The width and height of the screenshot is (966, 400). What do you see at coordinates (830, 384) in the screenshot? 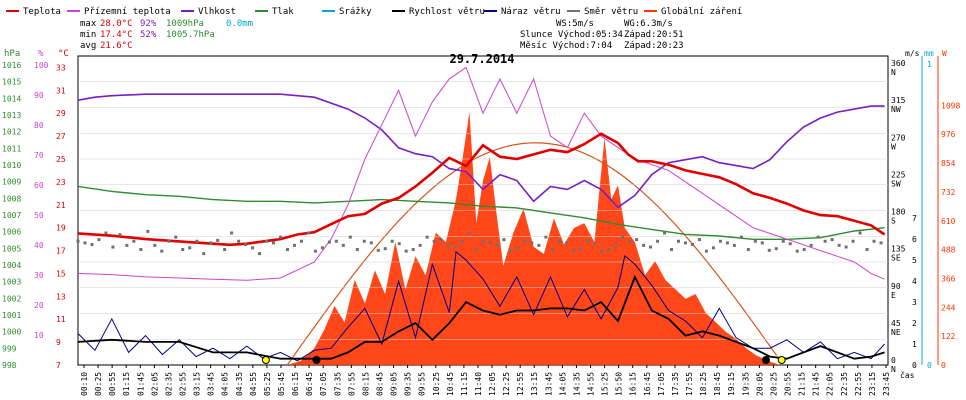
I see `x-tick-label: 22:05` at bounding box center [830, 384].